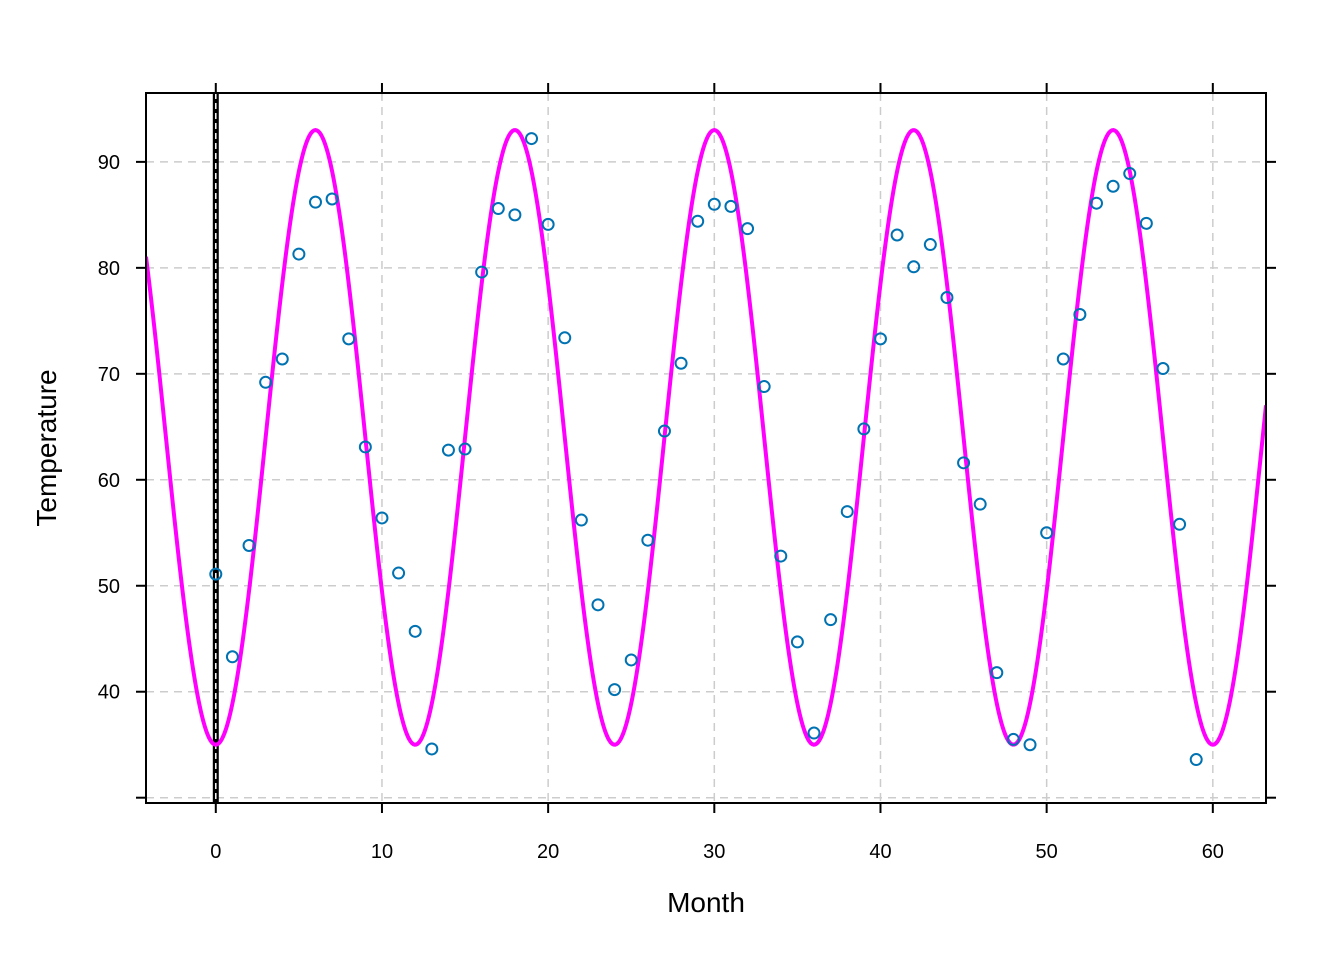 The height and width of the screenshot is (960, 1344). What do you see at coordinates (1213, 852) in the screenshot?
I see `x-tick-label: 60` at bounding box center [1213, 852].